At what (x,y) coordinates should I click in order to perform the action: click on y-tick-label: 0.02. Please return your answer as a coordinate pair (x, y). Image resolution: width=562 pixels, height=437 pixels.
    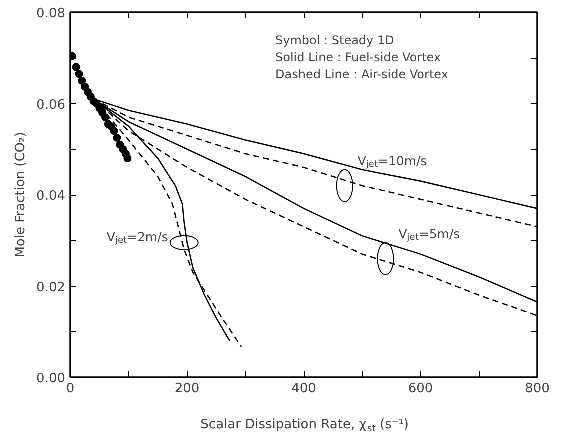
    Looking at the image, I should click on (51, 288).